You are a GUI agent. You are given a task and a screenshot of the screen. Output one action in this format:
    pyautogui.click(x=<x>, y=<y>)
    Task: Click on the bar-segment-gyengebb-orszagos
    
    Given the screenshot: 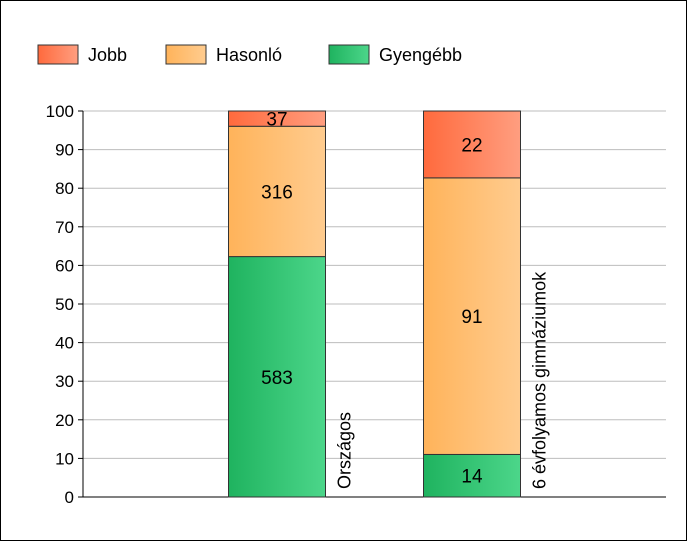 What is the action you would take?
    pyautogui.click(x=277, y=377)
    